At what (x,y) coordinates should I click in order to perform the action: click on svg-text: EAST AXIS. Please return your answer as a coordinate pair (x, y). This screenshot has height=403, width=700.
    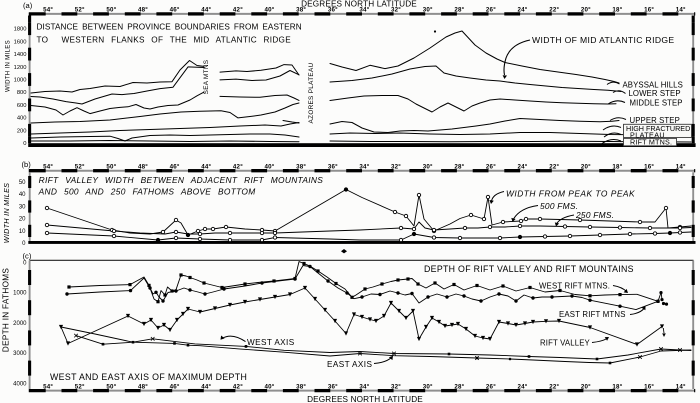
    Looking at the image, I should click on (349, 364).